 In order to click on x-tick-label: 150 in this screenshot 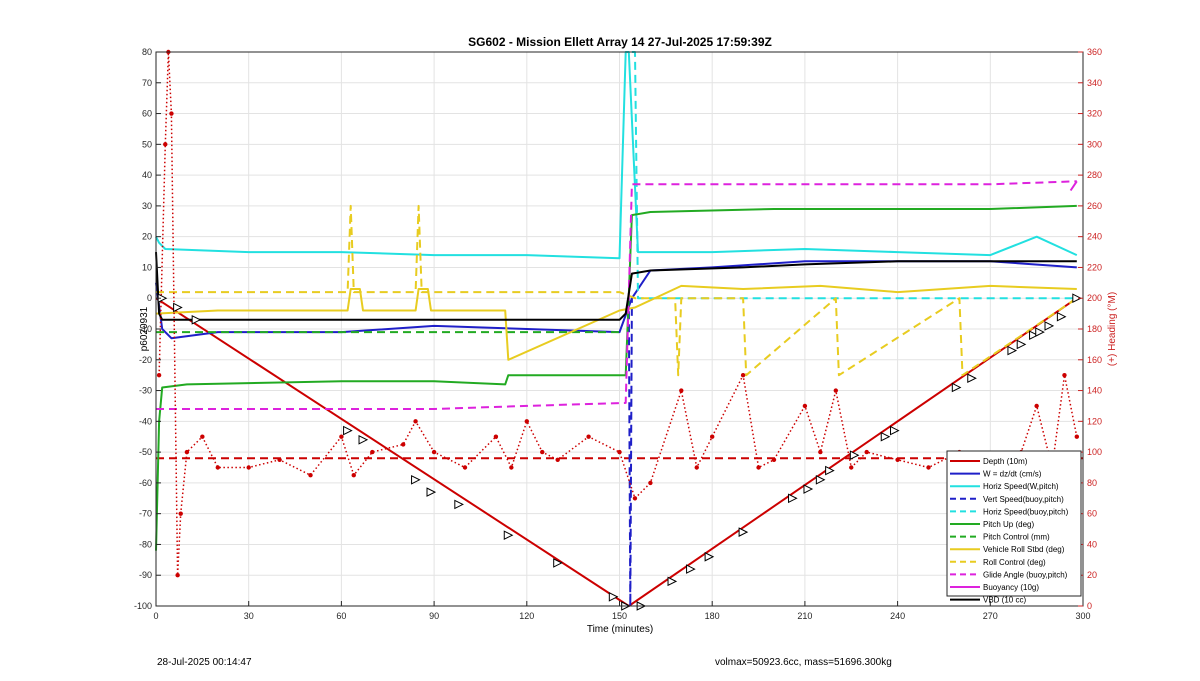, I will do `click(619, 616)`.